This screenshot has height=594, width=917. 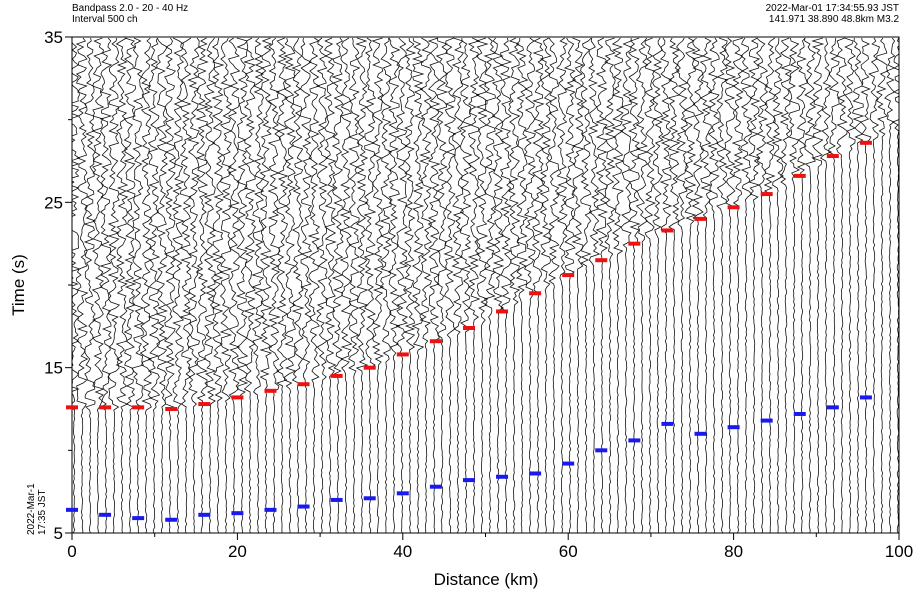 I want to click on y-tick-label: 5, so click(x=58, y=533).